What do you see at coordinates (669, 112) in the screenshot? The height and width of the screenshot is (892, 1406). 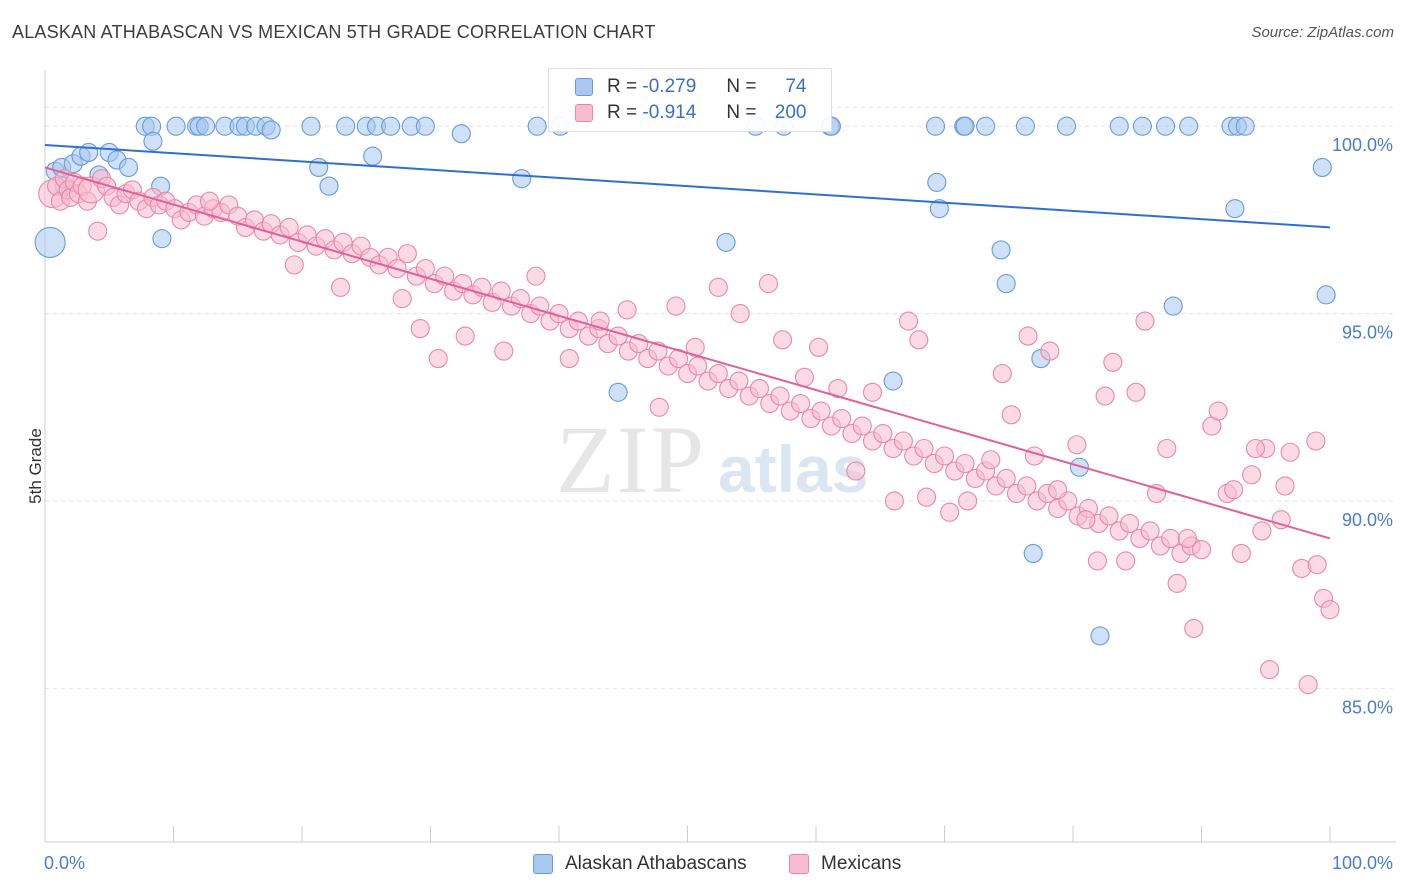 I see `legend-r-value: -0.914` at bounding box center [669, 112].